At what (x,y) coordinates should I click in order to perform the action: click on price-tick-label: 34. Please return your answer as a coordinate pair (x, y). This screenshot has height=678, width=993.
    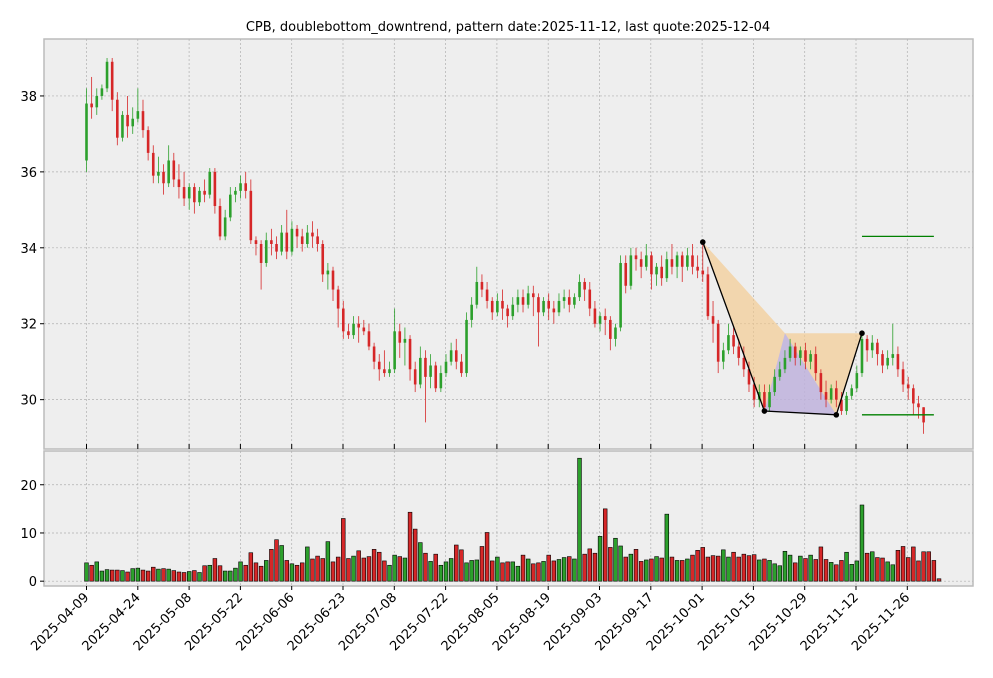
    Looking at the image, I should click on (28, 249).